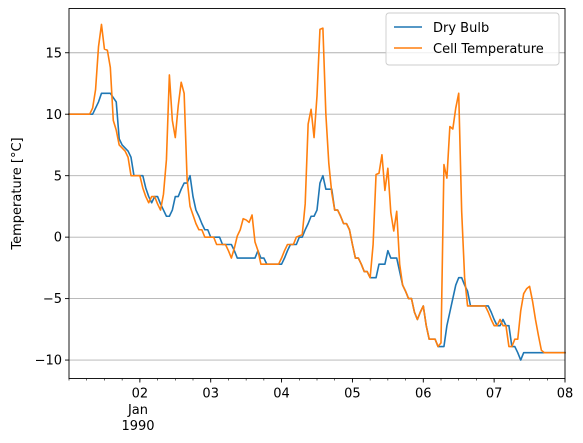 This screenshot has width=583, height=443. Describe the element at coordinates (461, 28) in the screenshot. I see `legend-label-dry-bulb: Dry Bulb` at that location.